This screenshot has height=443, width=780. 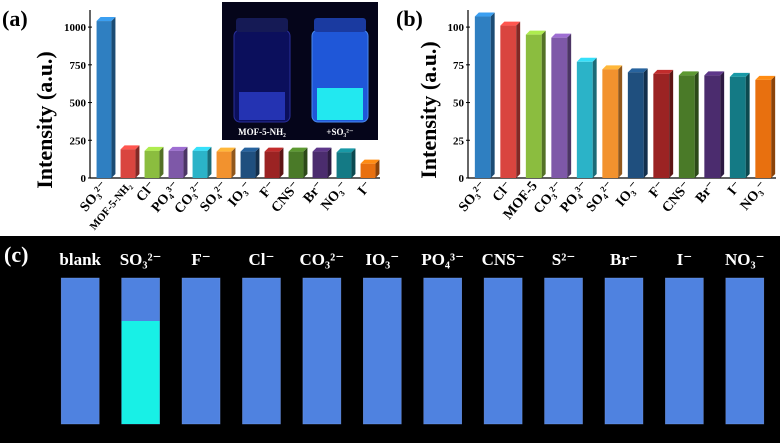 What do you see at coordinates (462, 179) in the screenshot?
I see `panel-b-ytick-label: 0` at bounding box center [462, 179].